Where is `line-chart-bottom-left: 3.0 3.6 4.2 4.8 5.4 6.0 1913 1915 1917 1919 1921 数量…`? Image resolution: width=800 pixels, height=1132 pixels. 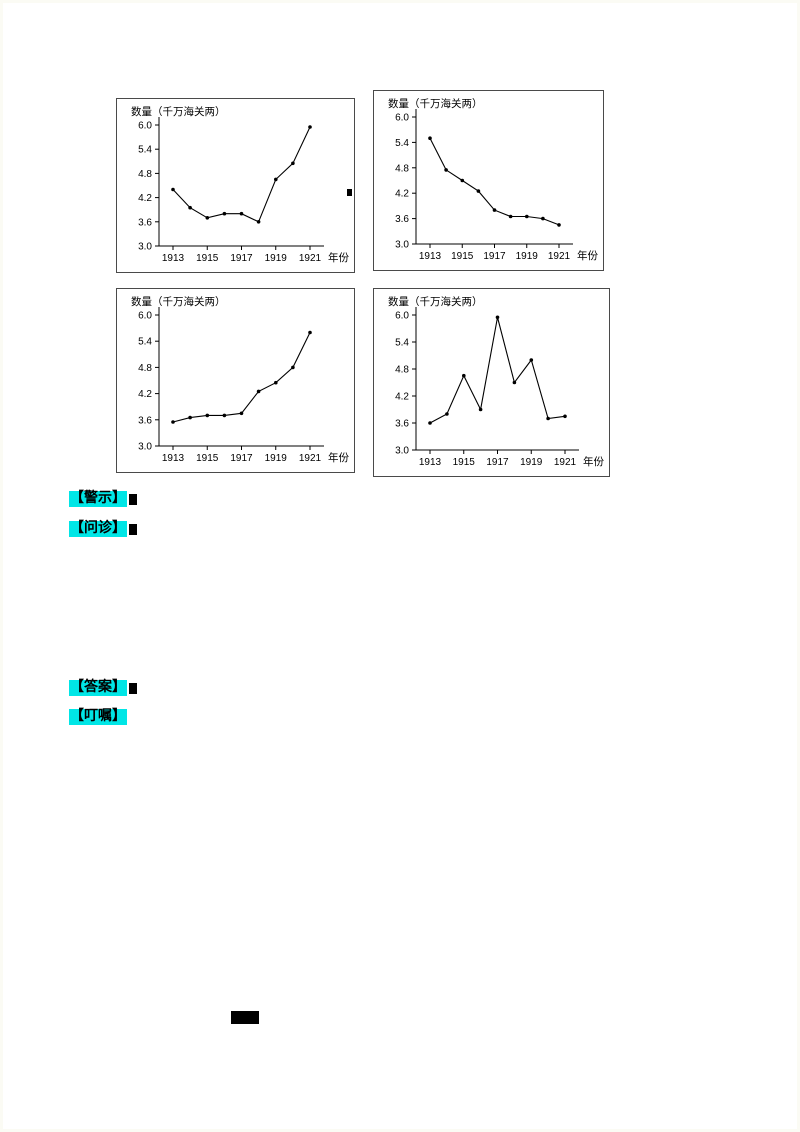 line-chart-bottom-left: 3.0 3.6 4.2 4.8 5.4 6.0 1913 1915 1917 1919 1921 数量… is located at coordinates (235, 380).